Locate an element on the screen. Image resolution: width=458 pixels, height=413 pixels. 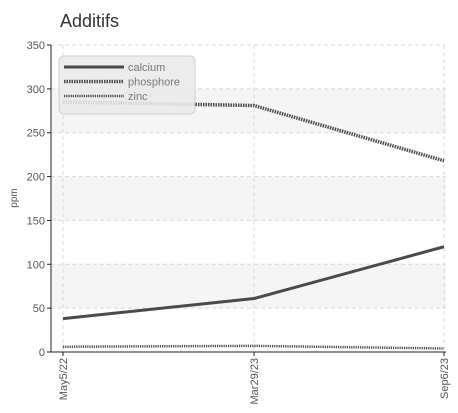
y-tick-label: 350 is located at coordinates (36, 46).